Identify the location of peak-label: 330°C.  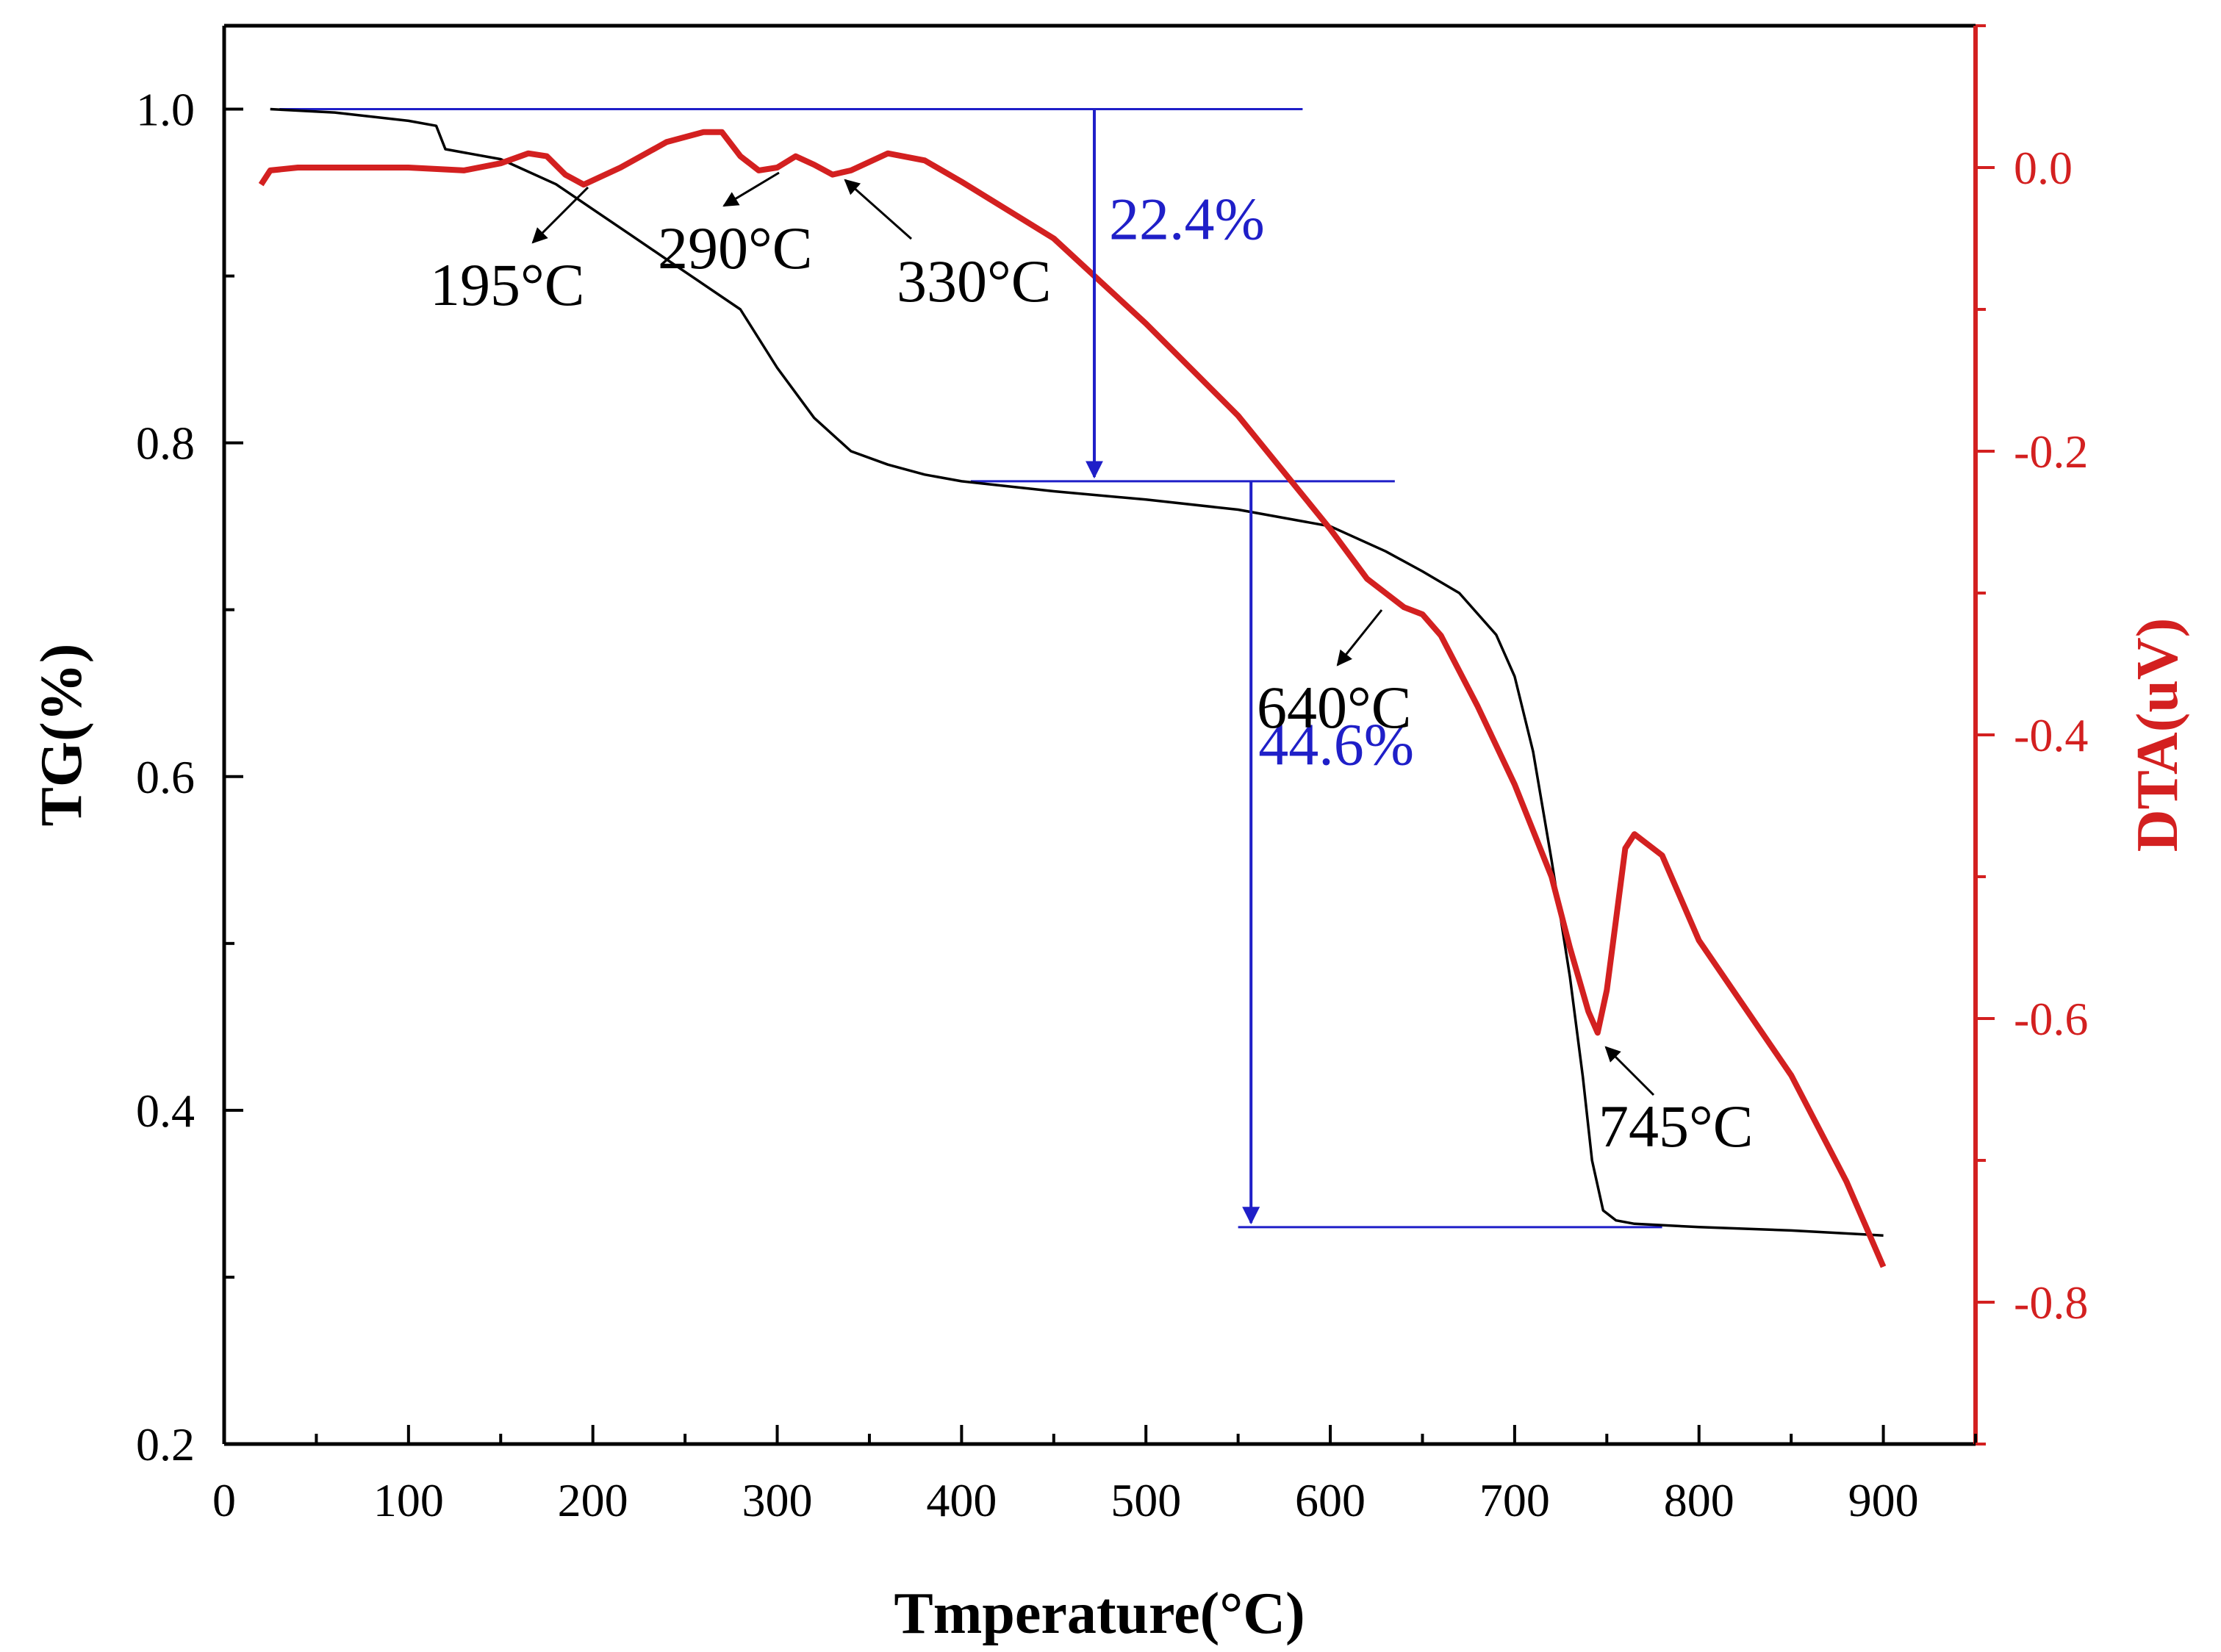
(974, 281).